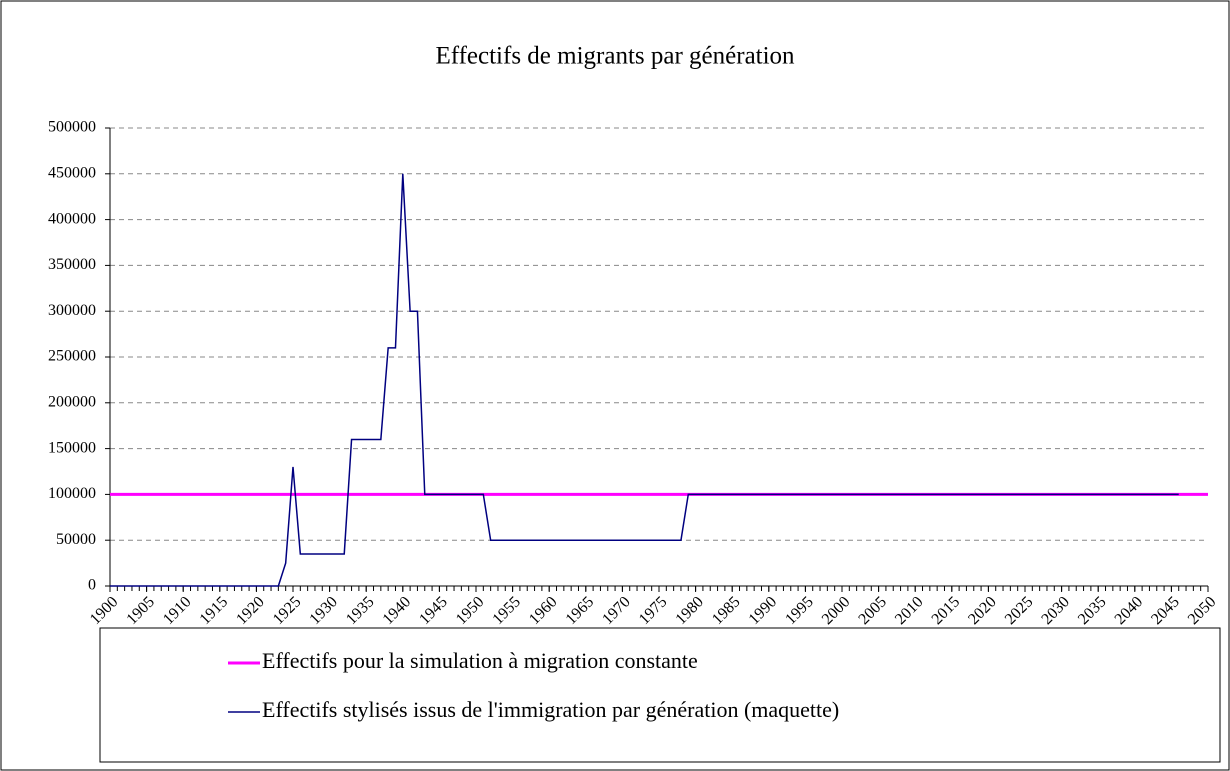 The height and width of the screenshot is (771, 1230). Describe the element at coordinates (72, 127) in the screenshot. I see `y-tick-label: 500000` at that location.